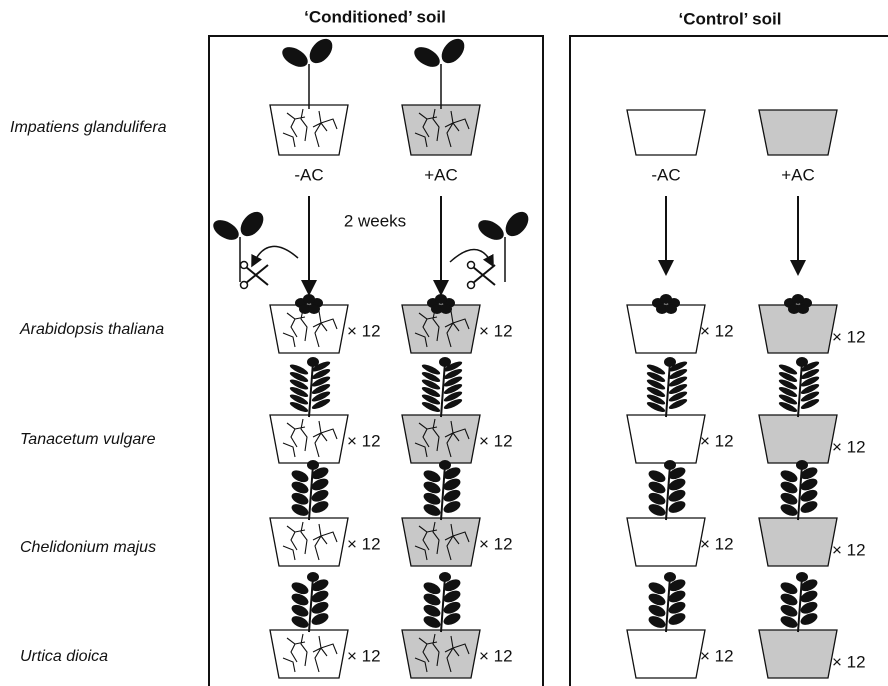  Describe the element at coordinates (88, 547) in the screenshot. I see `species-label: Chelidonium majus` at that location.